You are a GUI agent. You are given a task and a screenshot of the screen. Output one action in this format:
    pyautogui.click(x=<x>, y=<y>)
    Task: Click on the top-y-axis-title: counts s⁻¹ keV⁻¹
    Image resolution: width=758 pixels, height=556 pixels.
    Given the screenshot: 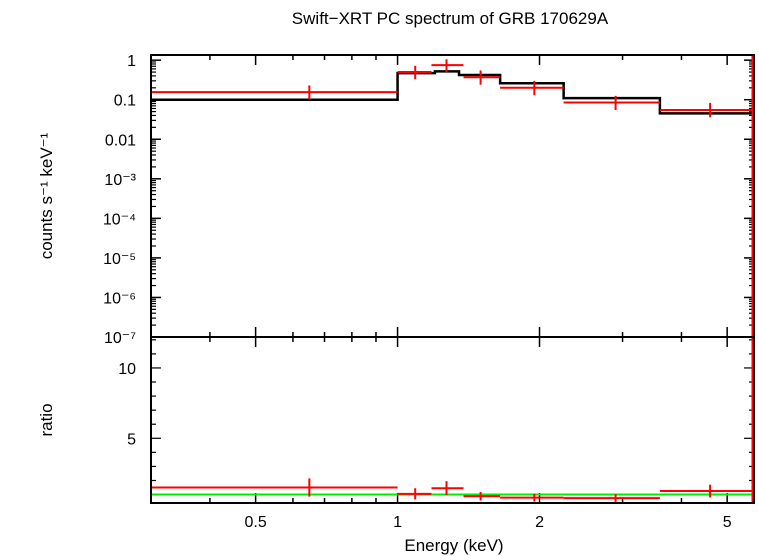 What is the action you would take?
    pyautogui.click(x=46, y=195)
    